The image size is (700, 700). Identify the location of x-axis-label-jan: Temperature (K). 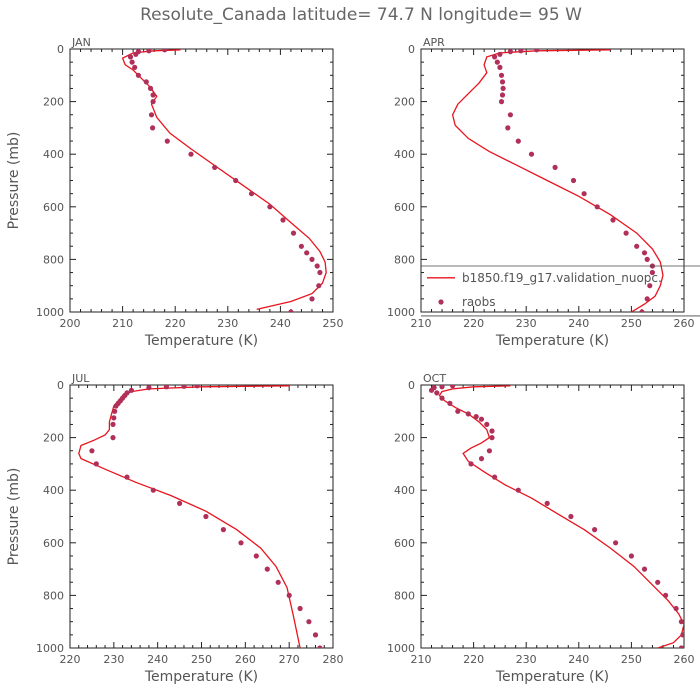
(201, 341).